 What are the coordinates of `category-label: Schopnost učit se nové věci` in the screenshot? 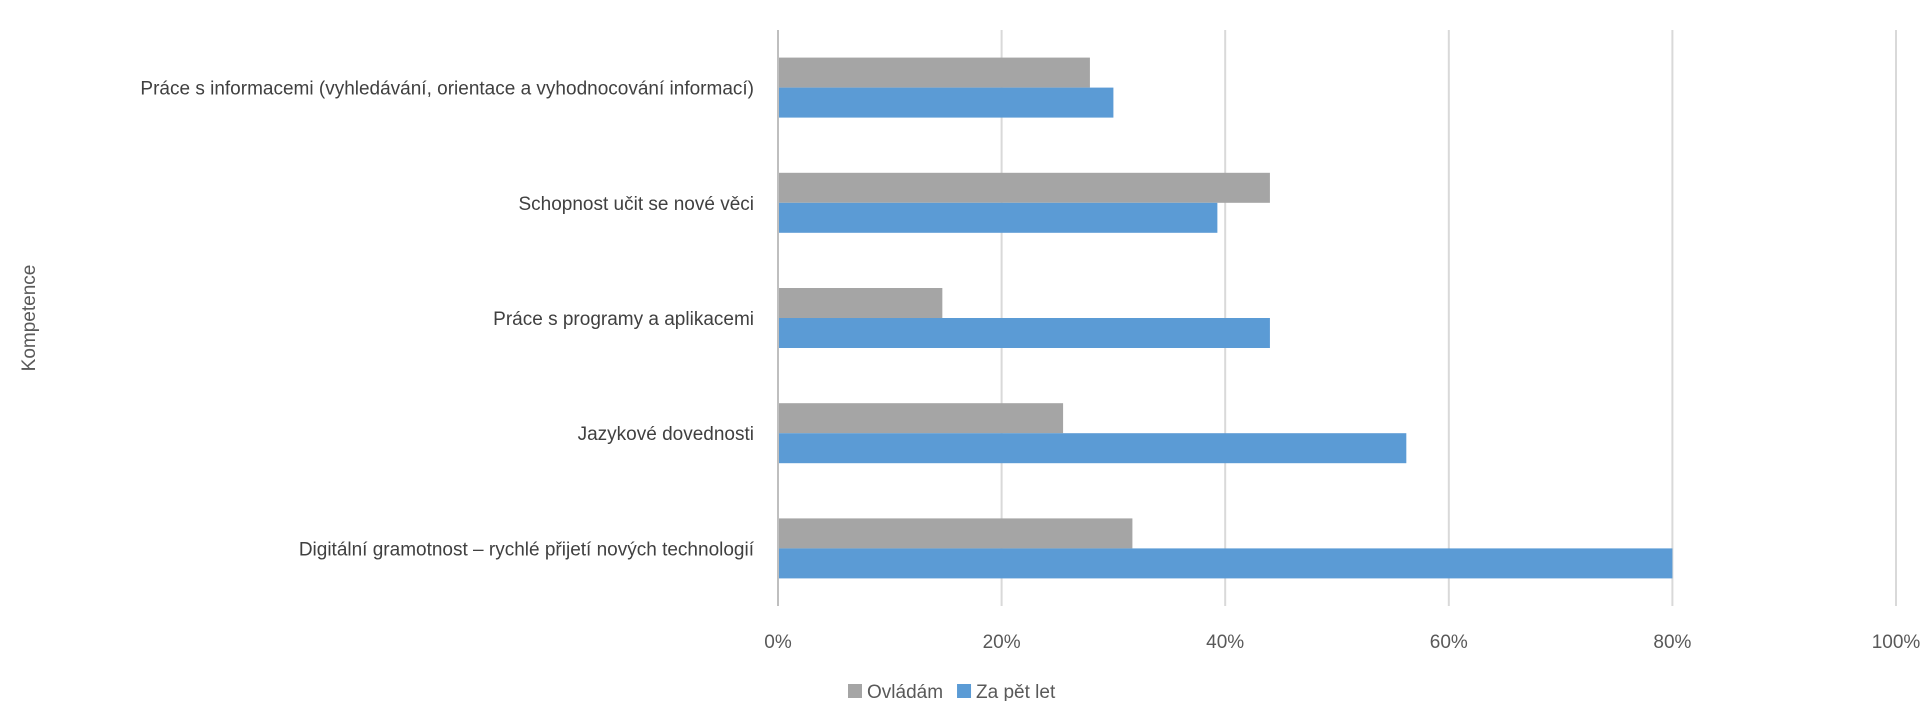 It's located at (636, 204).